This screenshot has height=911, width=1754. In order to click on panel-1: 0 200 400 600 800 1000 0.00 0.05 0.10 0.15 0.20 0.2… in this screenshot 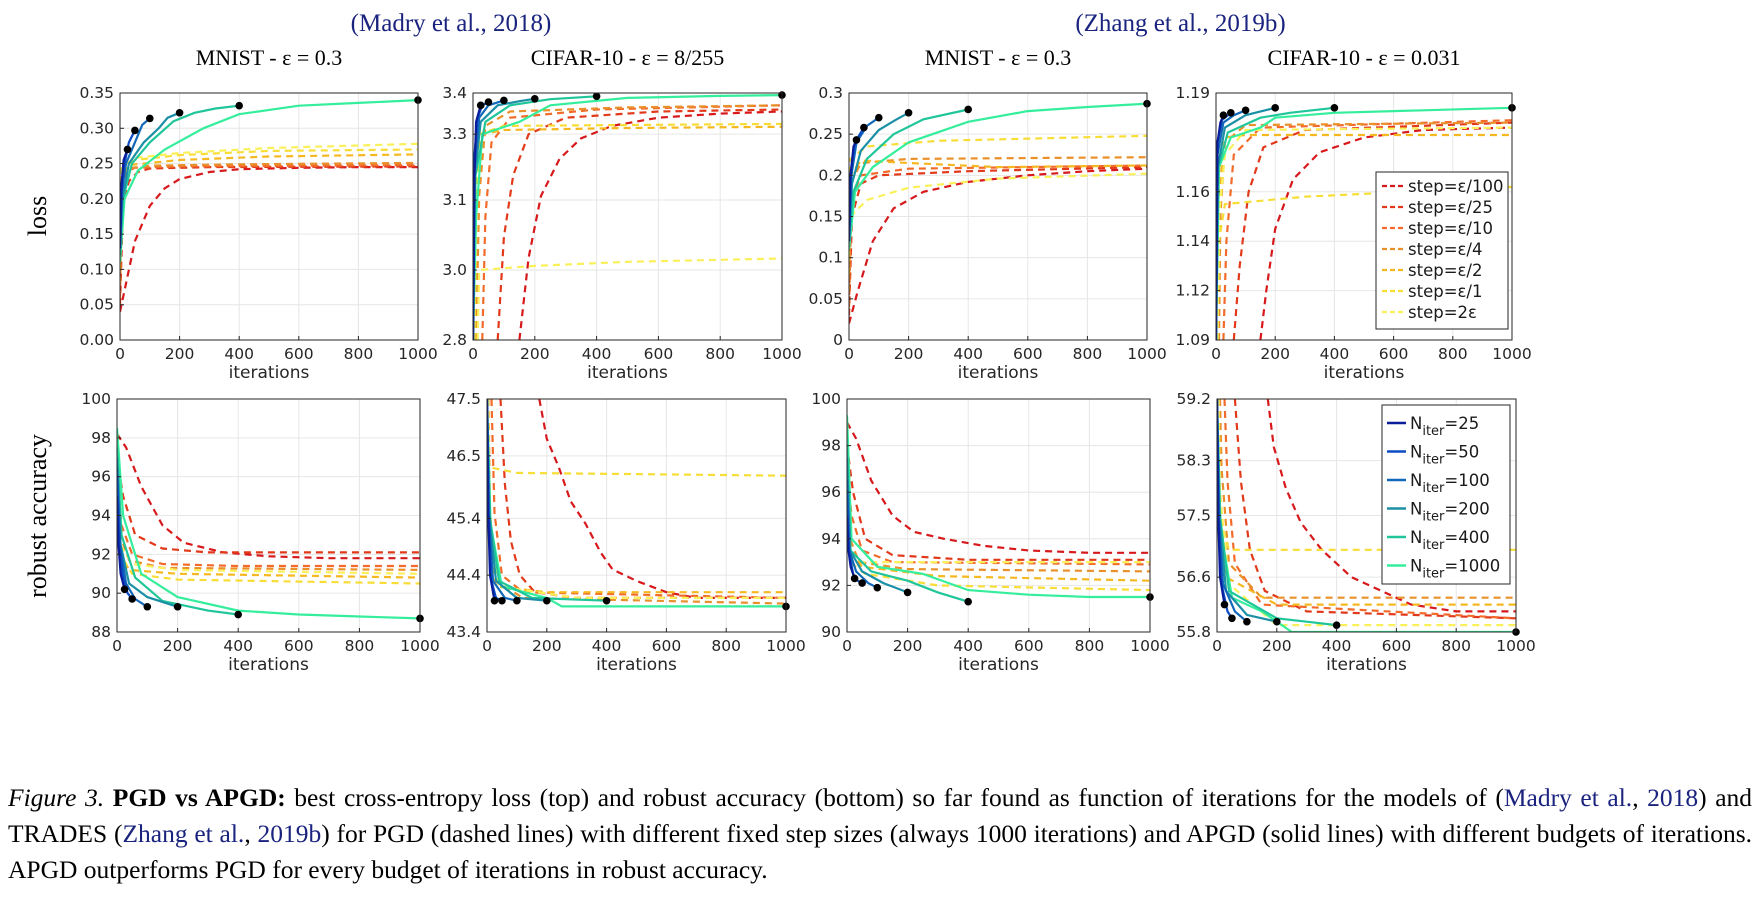, I will do `click(258, 214)`.